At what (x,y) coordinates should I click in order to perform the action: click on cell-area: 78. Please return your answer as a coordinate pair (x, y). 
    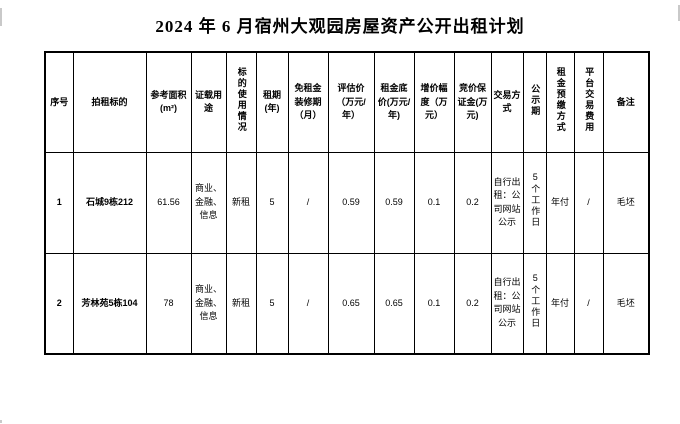
    Looking at the image, I should click on (168, 303).